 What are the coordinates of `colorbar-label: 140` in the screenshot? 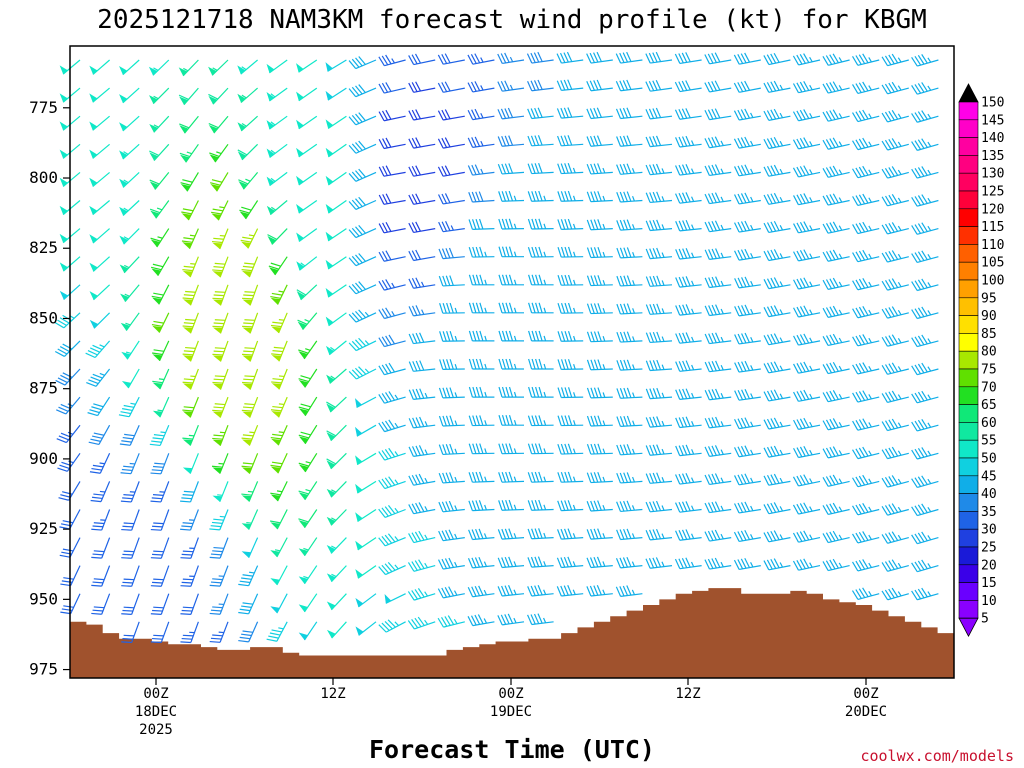 It's located at (992, 138).